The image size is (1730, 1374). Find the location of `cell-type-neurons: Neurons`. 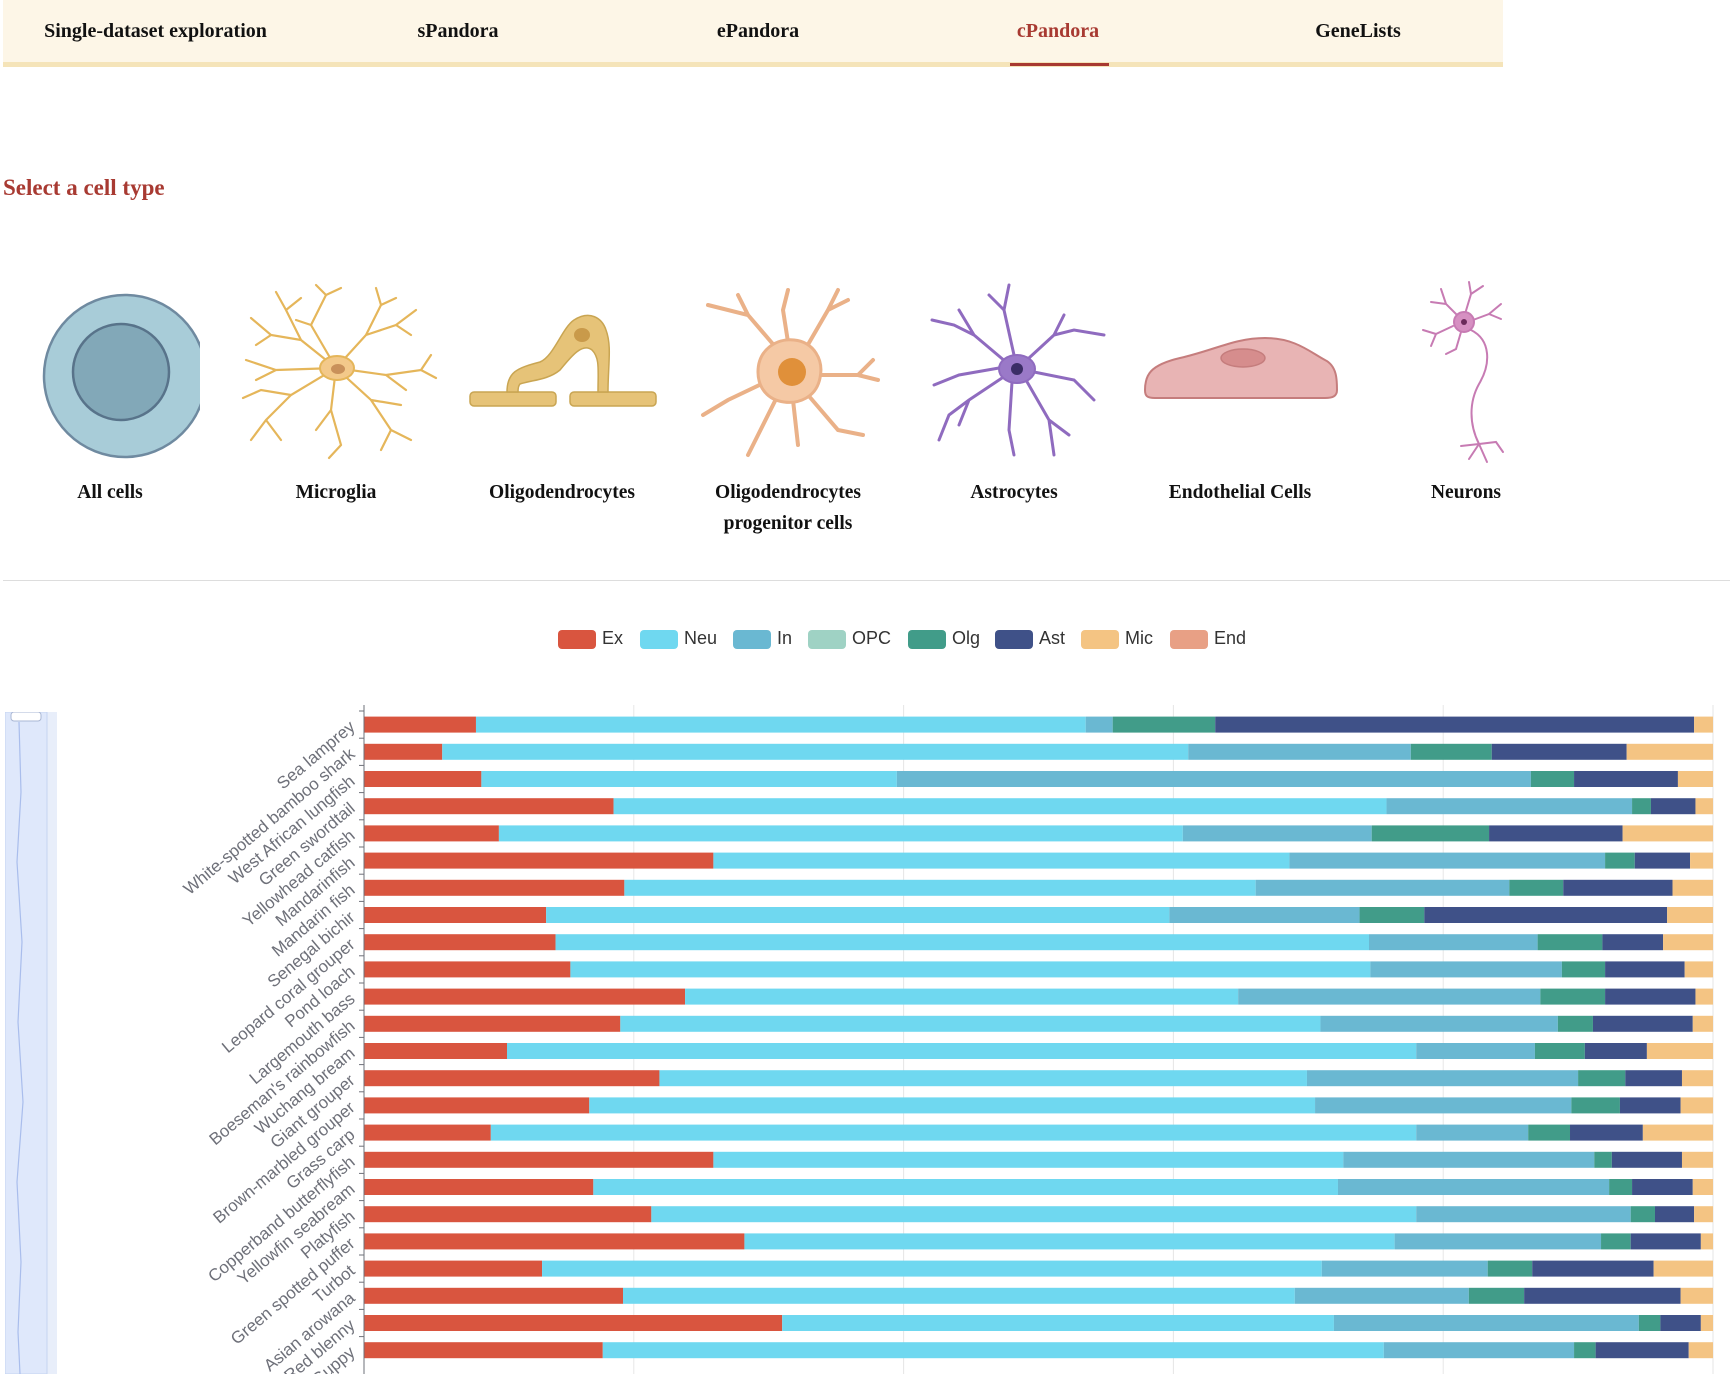

cell-type-neurons: Neurons is located at coordinates (1466, 391).